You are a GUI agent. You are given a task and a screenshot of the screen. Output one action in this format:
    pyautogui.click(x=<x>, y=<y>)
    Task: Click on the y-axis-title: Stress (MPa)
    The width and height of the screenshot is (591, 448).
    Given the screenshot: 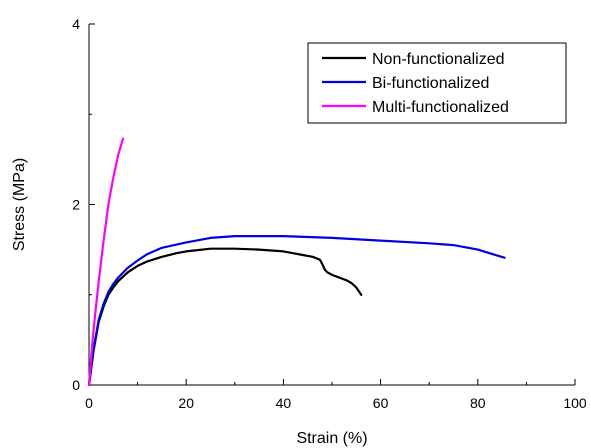 What is the action you would take?
    pyautogui.click(x=19, y=204)
    